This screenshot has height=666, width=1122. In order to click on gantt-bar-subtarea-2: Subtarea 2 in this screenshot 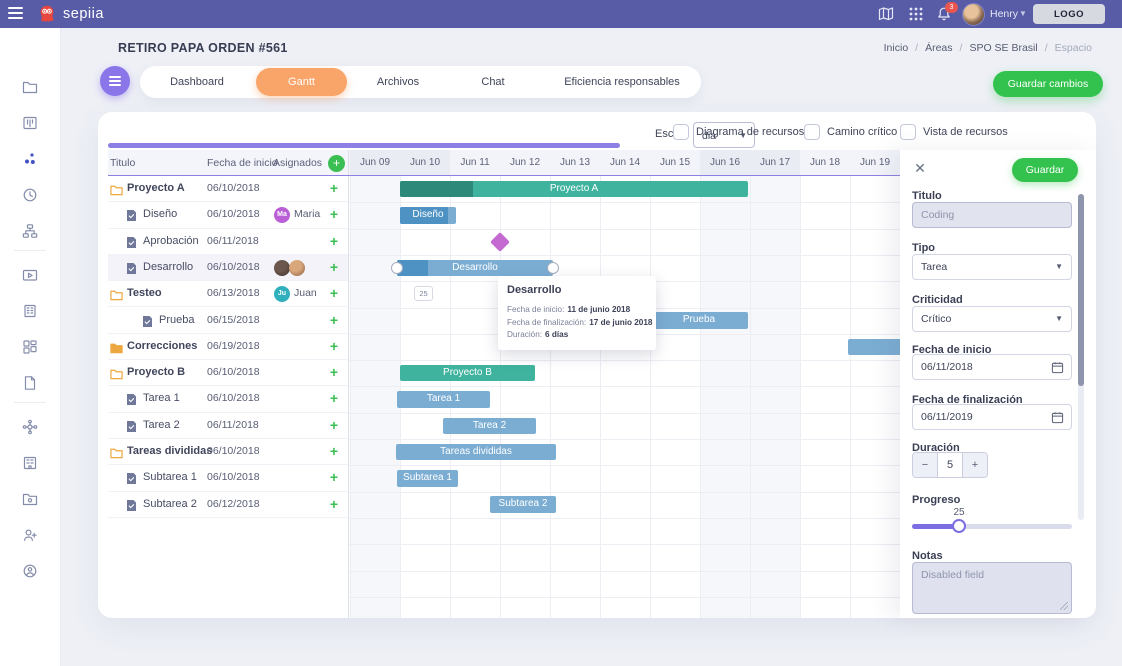, I will do `click(523, 504)`.